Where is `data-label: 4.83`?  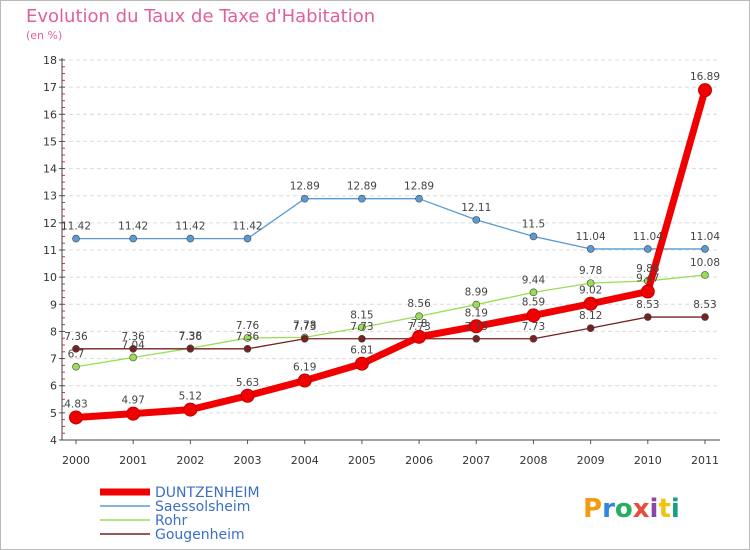
data-label: 4.83 is located at coordinates (75, 404).